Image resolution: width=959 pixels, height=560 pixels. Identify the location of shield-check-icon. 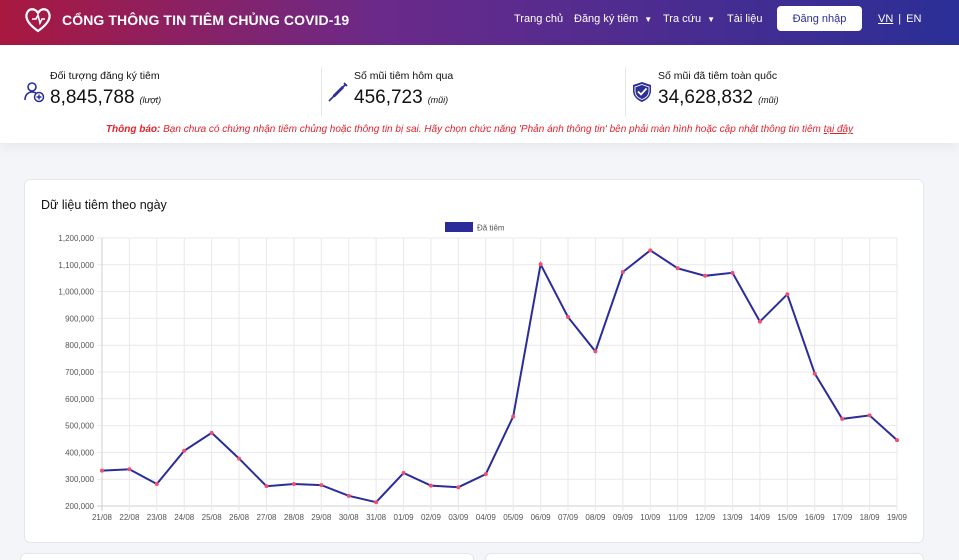
(642, 92).